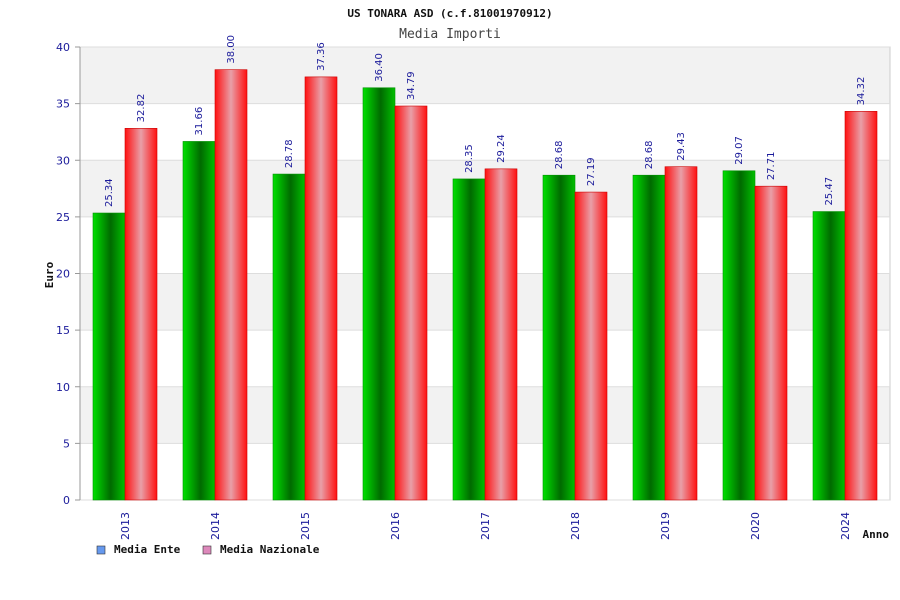  Describe the element at coordinates (665, 526) in the screenshot. I see `x-tick-label: 2019` at that location.